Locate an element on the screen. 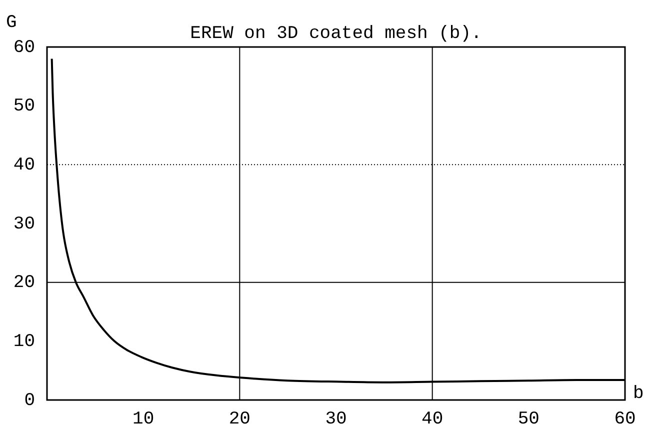 This screenshot has height=430, width=653. y-tick-label: 0 is located at coordinates (29, 400).